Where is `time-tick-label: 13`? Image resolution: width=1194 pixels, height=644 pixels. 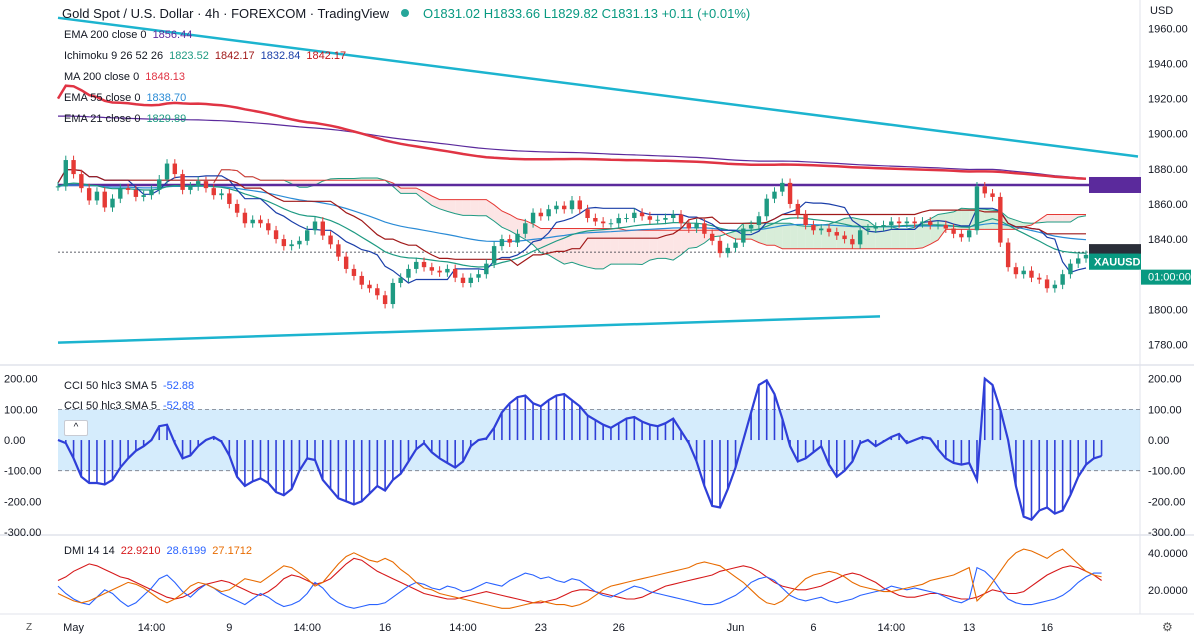 time-tick-label: 13 is located at coordinates (969, 628).